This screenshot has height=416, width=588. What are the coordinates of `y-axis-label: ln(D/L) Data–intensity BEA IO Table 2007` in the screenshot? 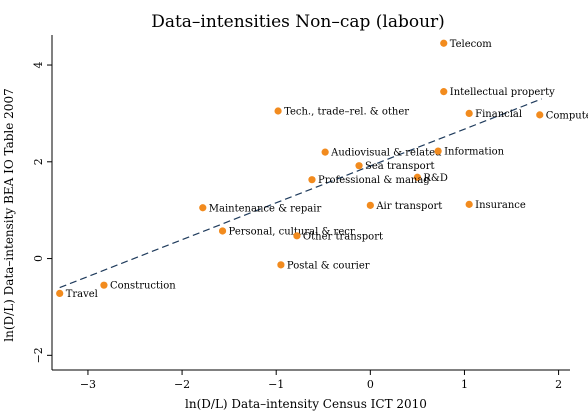 It's located at (9, 214).